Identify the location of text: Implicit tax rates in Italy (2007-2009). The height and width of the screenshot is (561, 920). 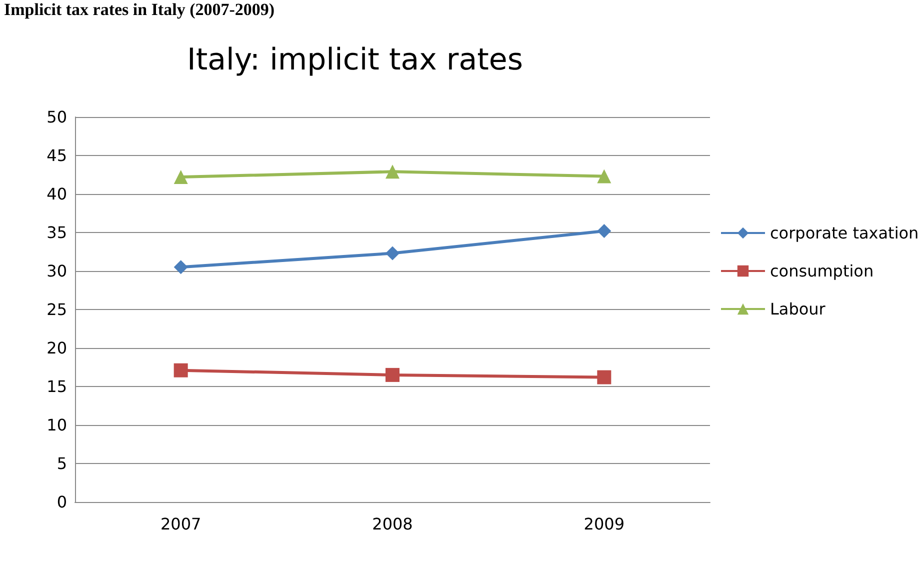
(139, 10).